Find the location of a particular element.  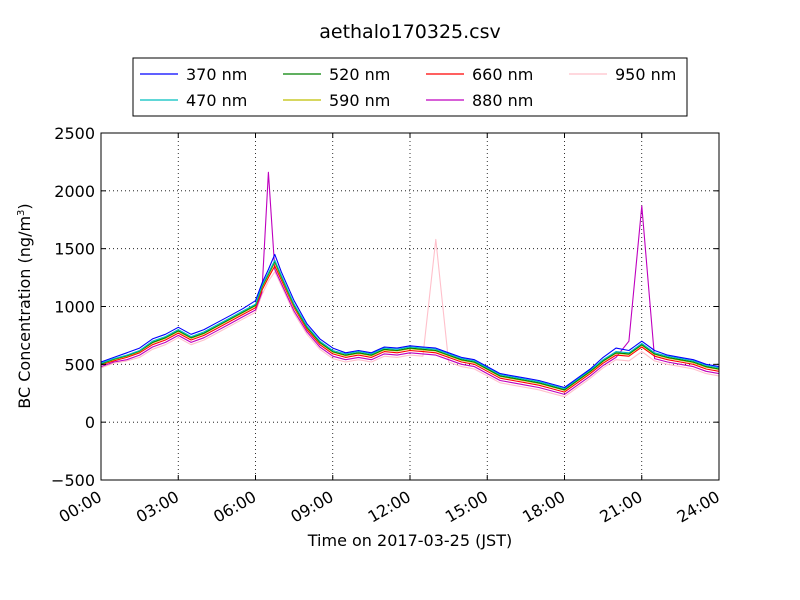

y-axis-label-main: BC Concentration (ng/m is located at coordinates (24, 312).